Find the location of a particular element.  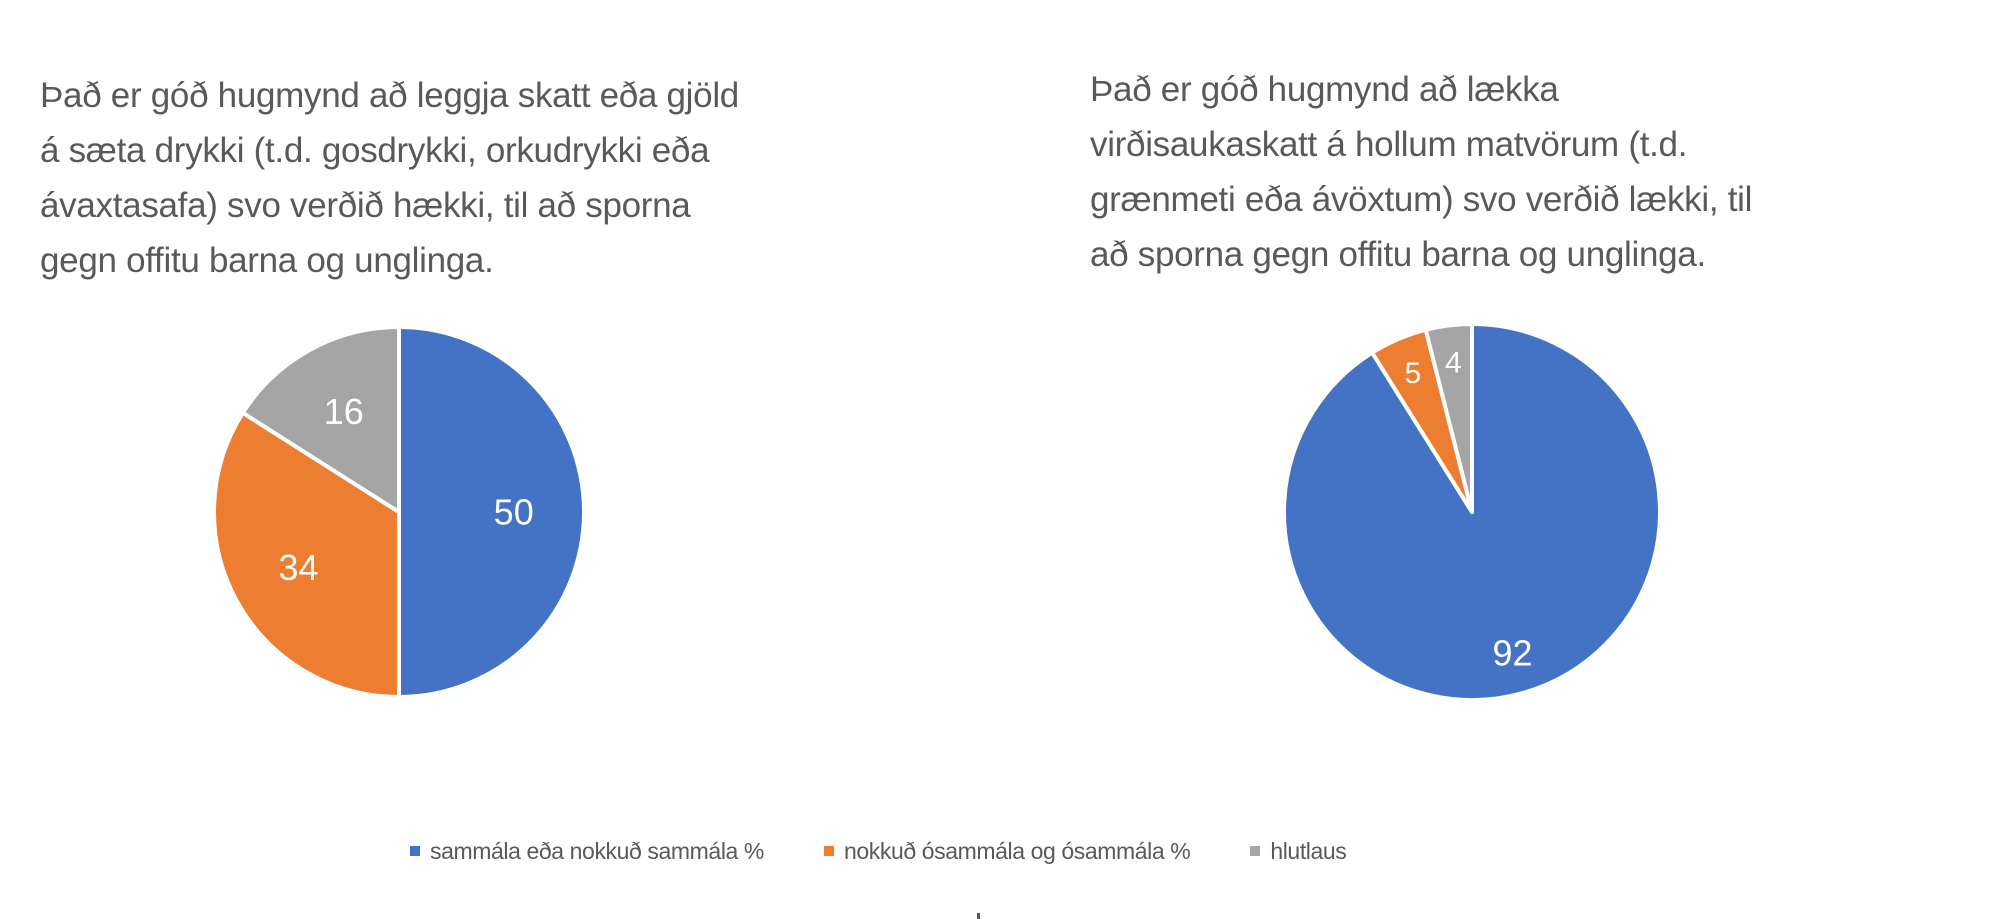

legend-item-disagree: nokkuð ósammála og ósammála % is located at coordinates (1007, 851).